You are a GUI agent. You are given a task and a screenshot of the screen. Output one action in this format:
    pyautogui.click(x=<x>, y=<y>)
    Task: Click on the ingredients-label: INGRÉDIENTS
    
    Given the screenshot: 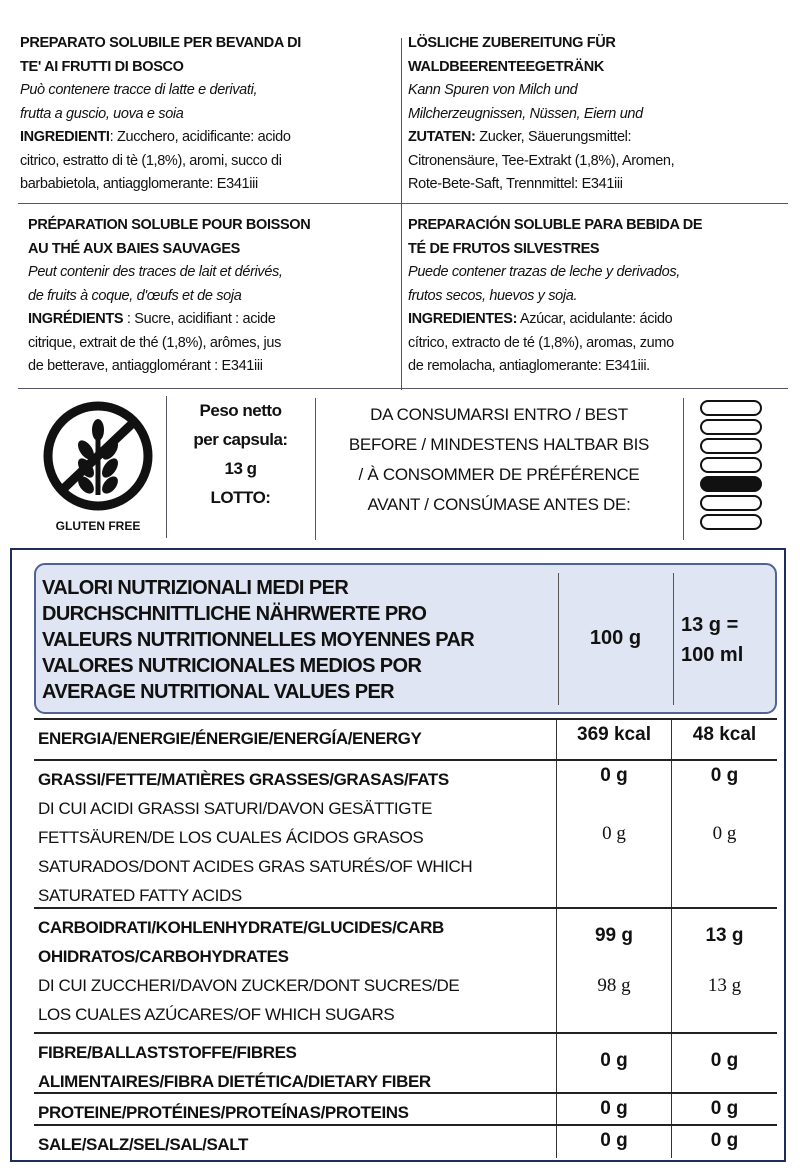 What is the action you would take?
    pyautogui.click(x=76, y=319)
    